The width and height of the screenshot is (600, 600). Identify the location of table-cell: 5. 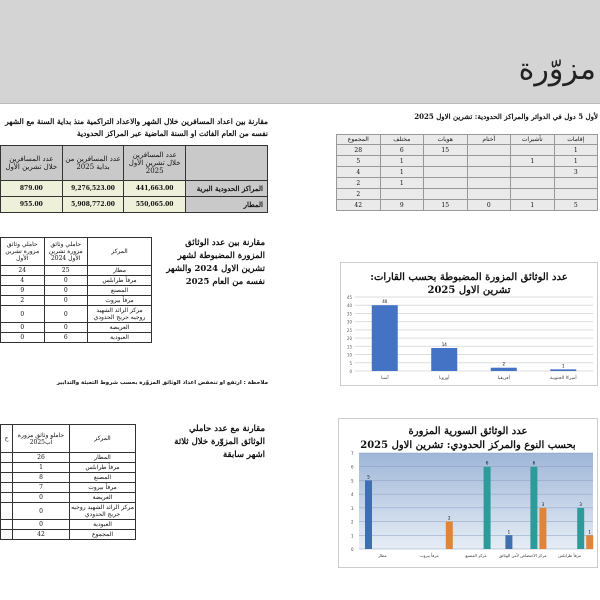
(575, 205).